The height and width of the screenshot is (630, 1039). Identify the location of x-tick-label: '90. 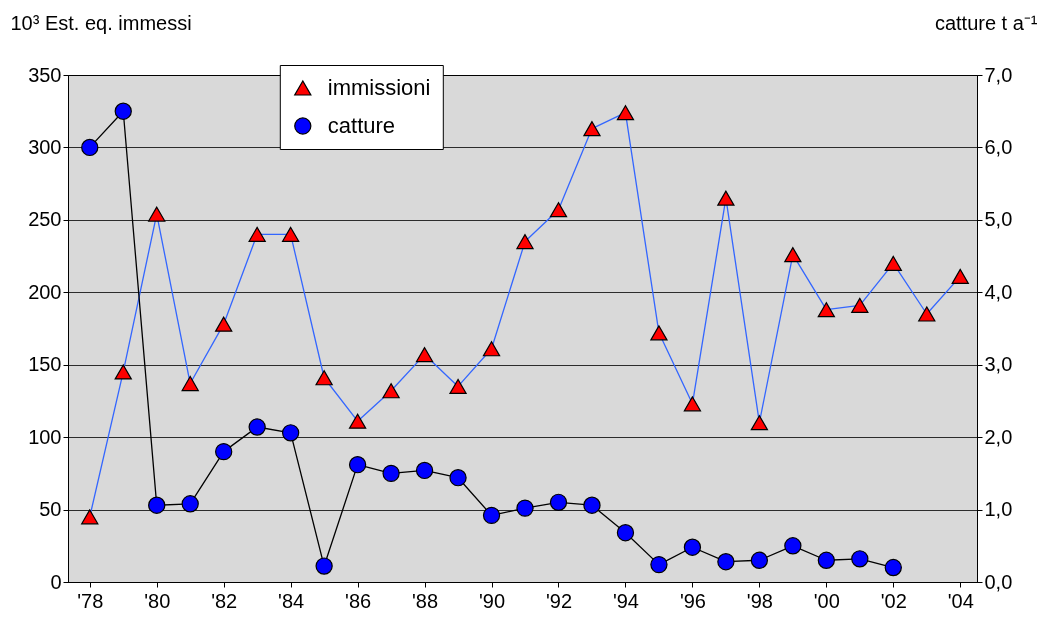
(492, 600).